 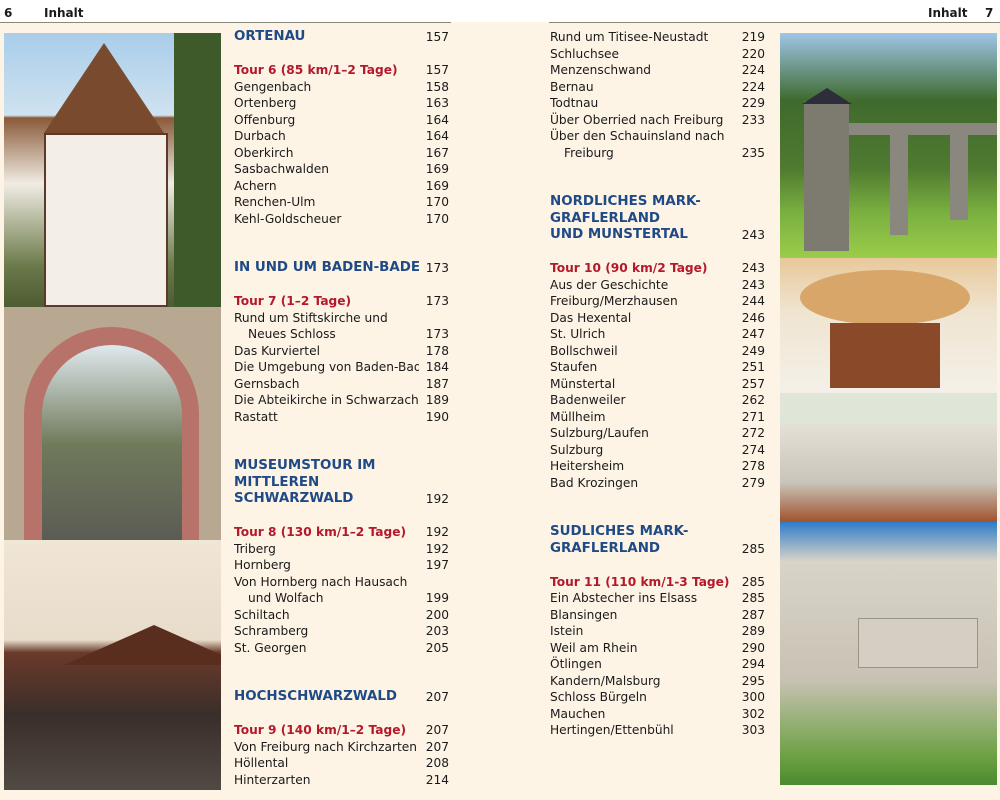 What do you see at coordinates (657, 417) in the screenshot?
I see `toc-item: Müllheim 271` at bounding box center [657, 417].